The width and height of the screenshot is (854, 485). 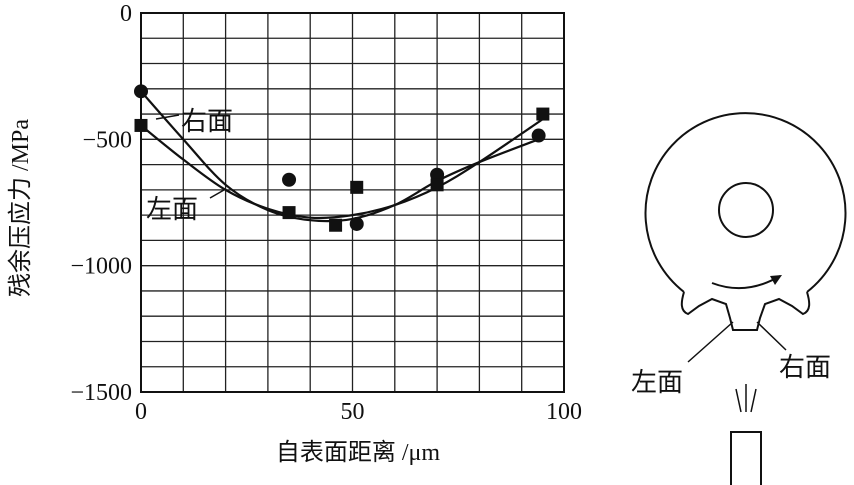 What do you see at coordinates (172, 209) in the screenshot?
I see `left-face-annotation: 左面` at bounding box center [172, 209].